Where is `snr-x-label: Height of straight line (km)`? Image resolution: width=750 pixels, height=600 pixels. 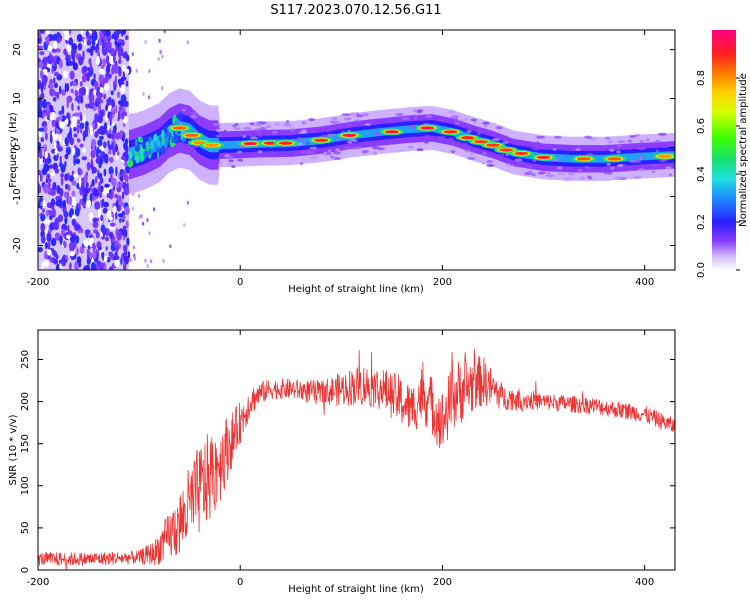
snr-x-label: Height of straight line (km) is located at coordinates (356, 589).